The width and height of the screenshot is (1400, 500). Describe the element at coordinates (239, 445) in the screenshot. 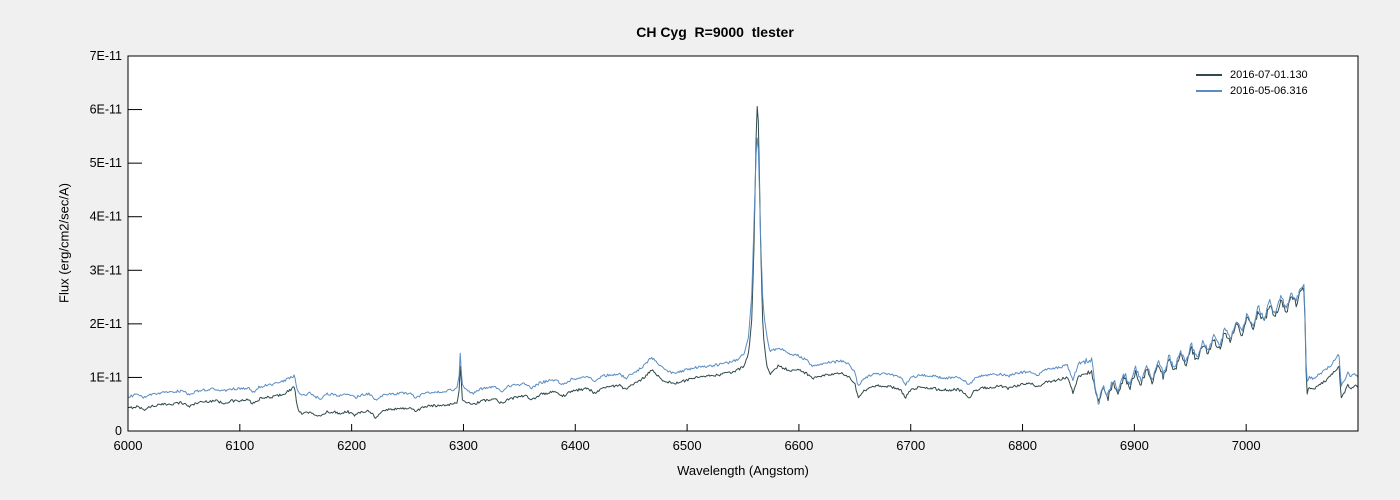

I see `x-tick-label: 6100` at that location.